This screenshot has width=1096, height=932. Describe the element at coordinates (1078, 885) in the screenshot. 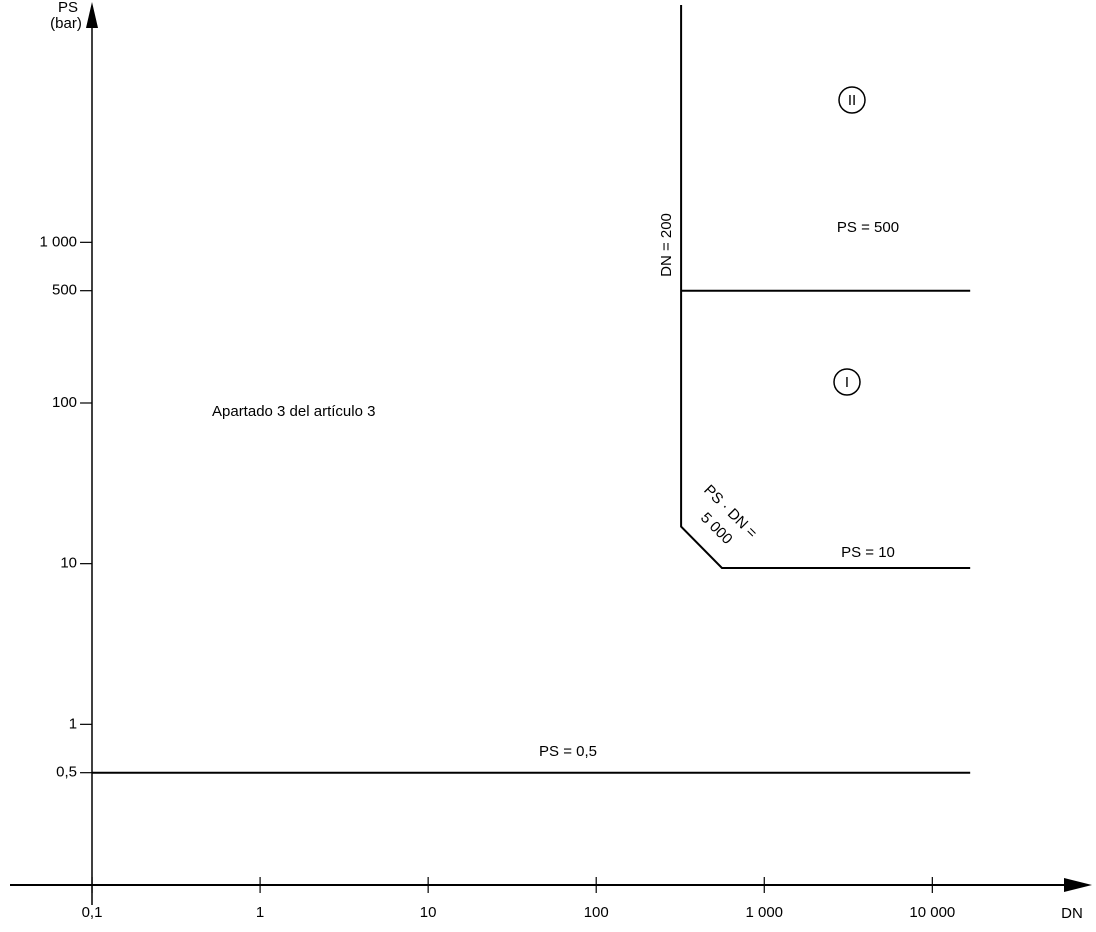

I see `x-axis-arrow` at that location.